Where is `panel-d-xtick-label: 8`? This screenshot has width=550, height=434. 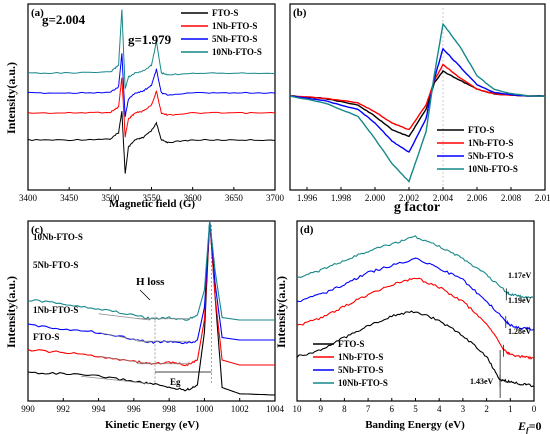 panel-d-xtick-label: 8 is located at coordinates (344, 409).